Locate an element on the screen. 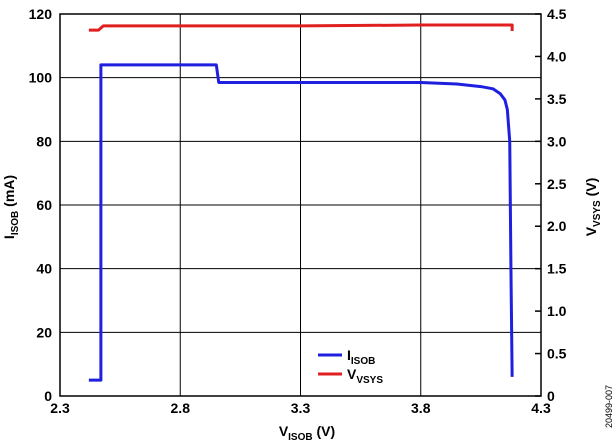 The image size is (616, 442). y-left-axis-label-sub: ISOB is located at coordinates (15, 223).